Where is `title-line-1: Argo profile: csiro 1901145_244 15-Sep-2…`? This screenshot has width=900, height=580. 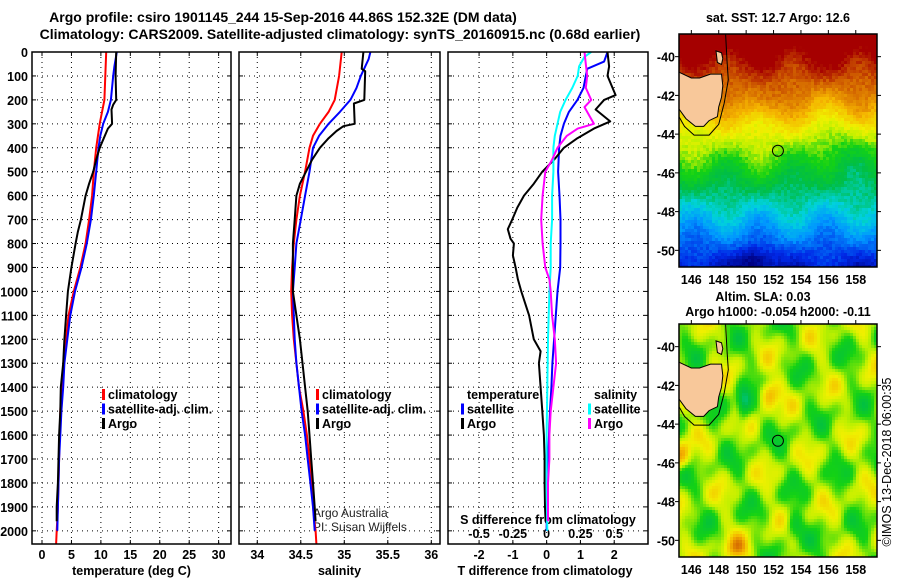
title-line-1: Argo profile: csiro 1901145_244 15-Sep-2… is located at coordinates (283, 17).